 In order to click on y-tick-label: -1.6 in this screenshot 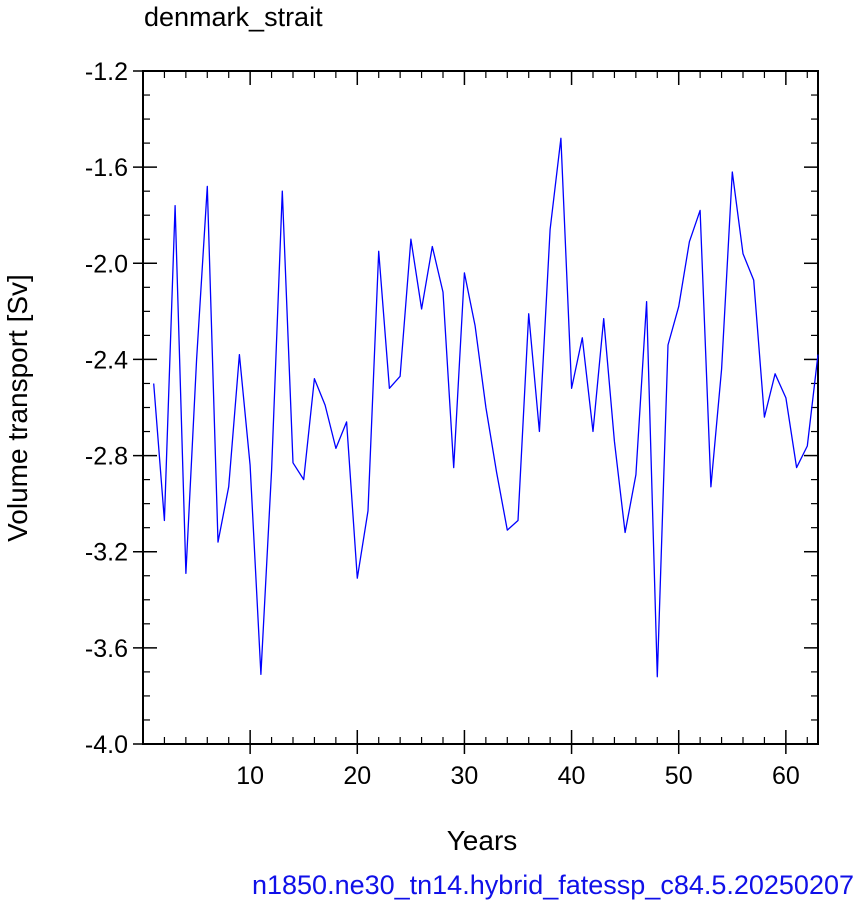, I will do `click(106, 168)`.